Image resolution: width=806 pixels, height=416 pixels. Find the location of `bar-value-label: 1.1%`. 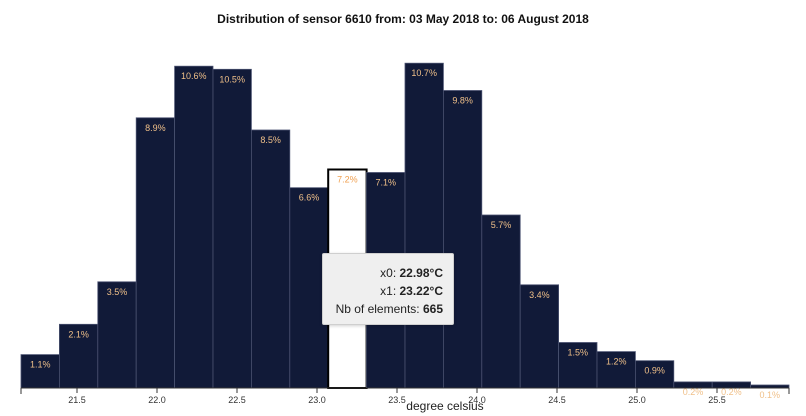

bar-value-label: 1.1% is located at coordinates (40, 365).